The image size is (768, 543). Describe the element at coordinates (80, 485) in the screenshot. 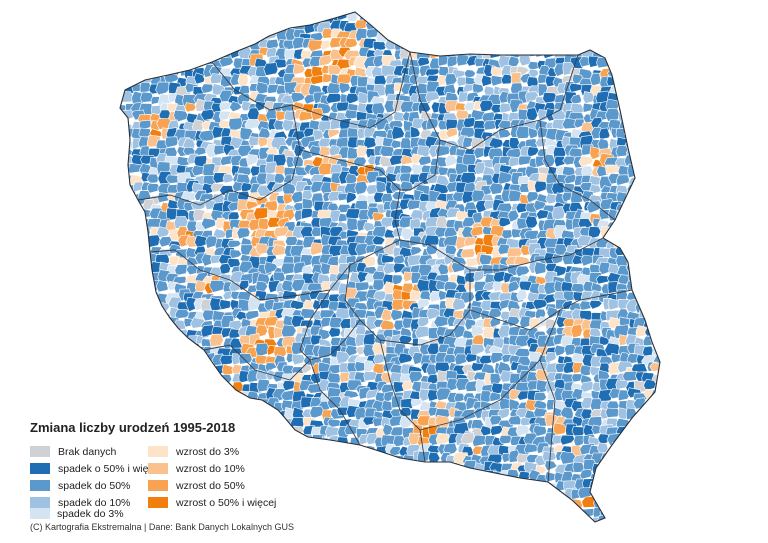

I see `legend-item-decrease-to-50: spadek do 50%` at that location.